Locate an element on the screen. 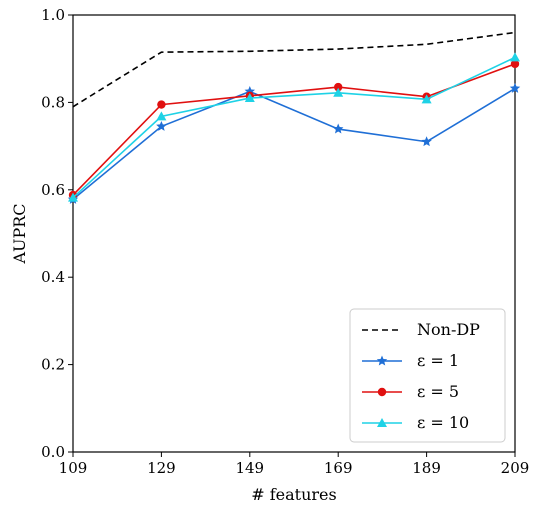 This screenshot has height=506, width=535. y-tick-label: 0.2 is located at coordinates (53, 365).